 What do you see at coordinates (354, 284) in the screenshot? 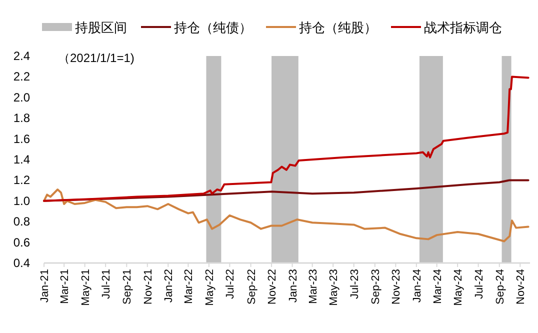
I see `x-tick-label: Jul-23` at bounding box center [354, 284].